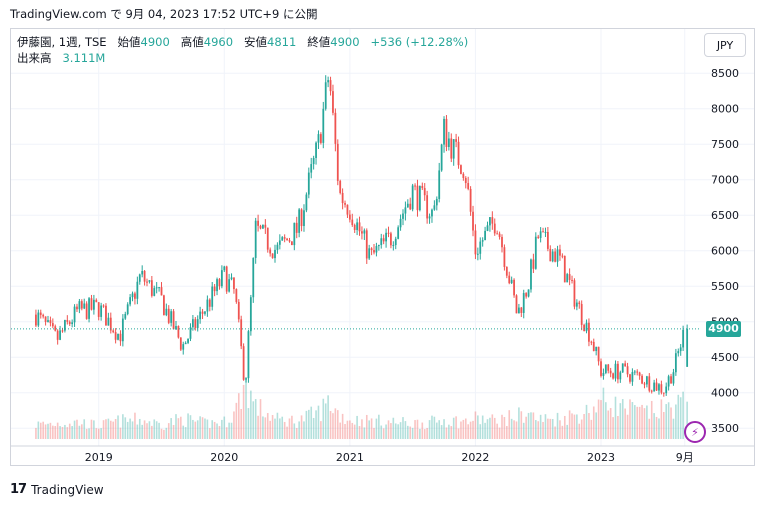 This screenshot has height=506, width=765. I want to click on last-price-badge: 4900, so click(723, 328).